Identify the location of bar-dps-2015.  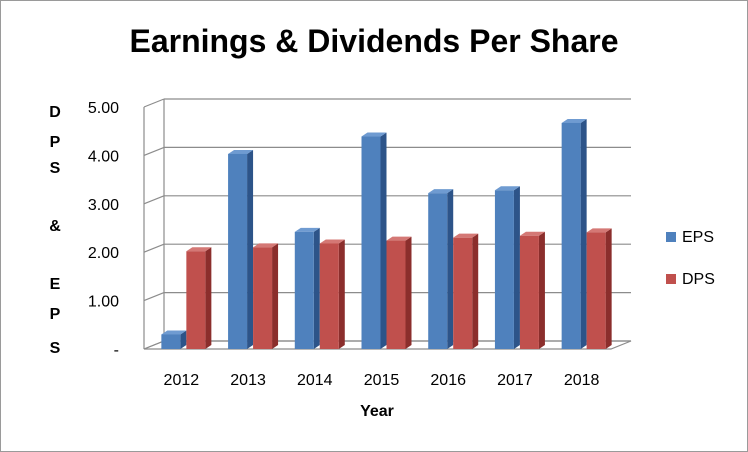
(399, 292).